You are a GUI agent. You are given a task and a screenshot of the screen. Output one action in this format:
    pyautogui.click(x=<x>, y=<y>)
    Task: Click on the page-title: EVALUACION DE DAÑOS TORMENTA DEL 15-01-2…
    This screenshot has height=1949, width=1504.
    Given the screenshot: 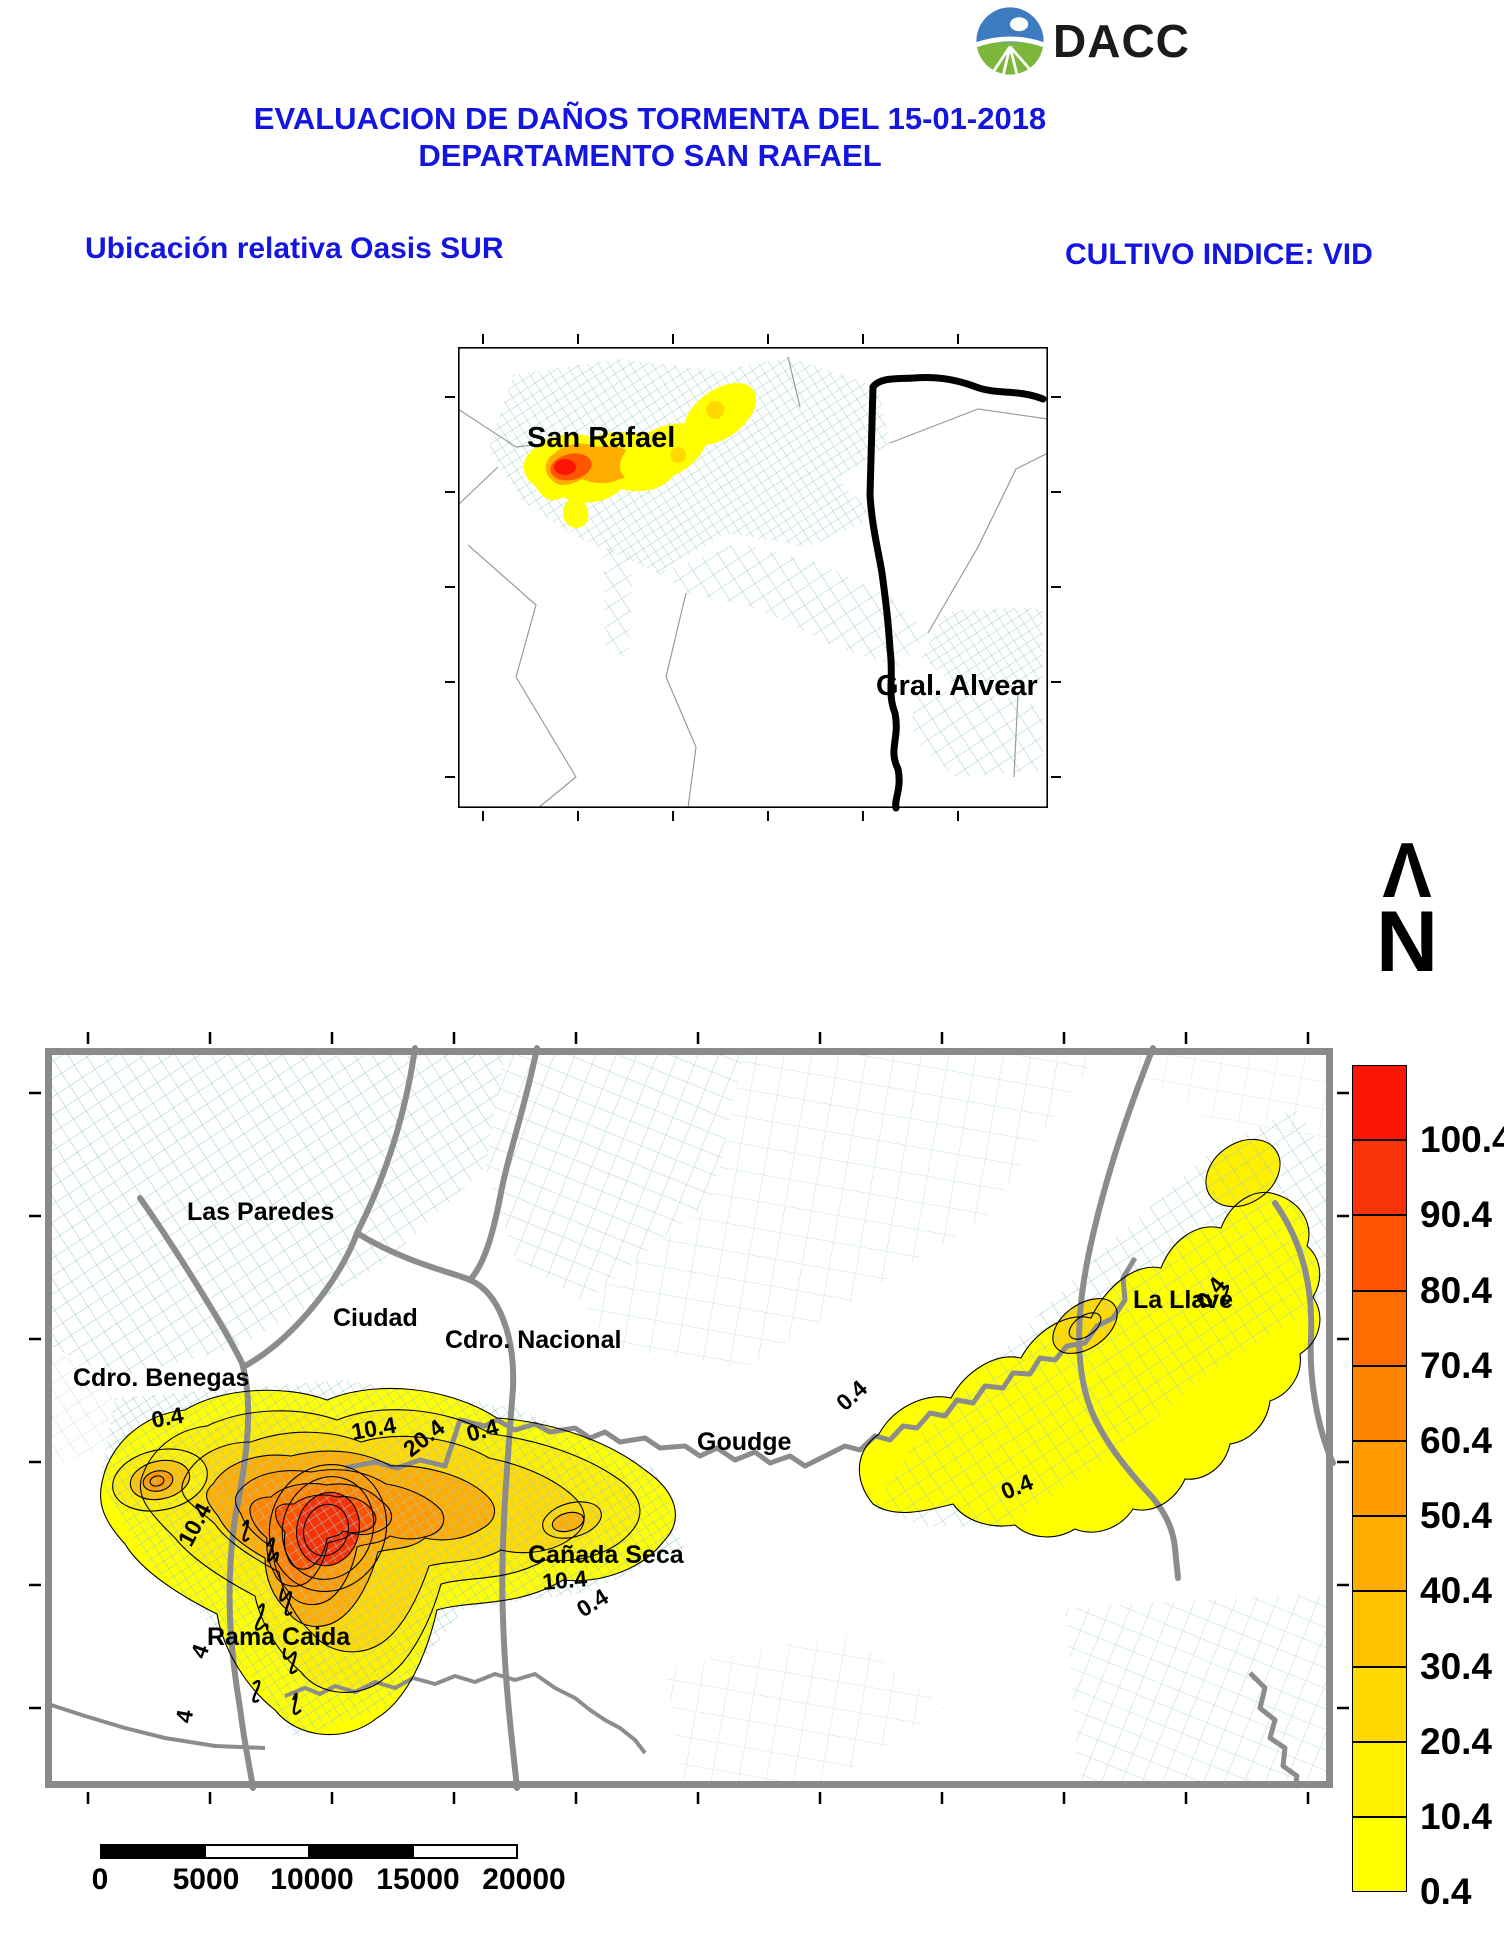 What is the action you would take?
    pyautogui.click(x=650, y=137)
    